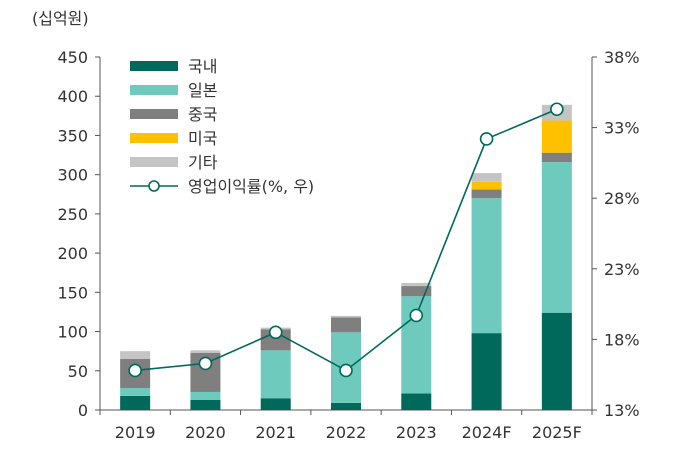 The width and height of the screenshot is (680, 450). What do you see at coordinates (135, 432) in the screenshot?
I see `x-tick-label: 2019` at bounding box center [135, 432].